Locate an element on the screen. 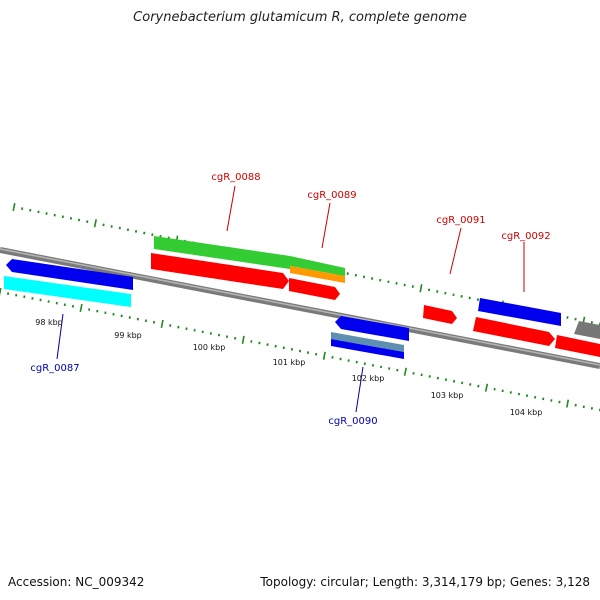 This screenshot has height=600, width=600. gene-cgR_0087-feature-blue is located at coordinates (69, 274).